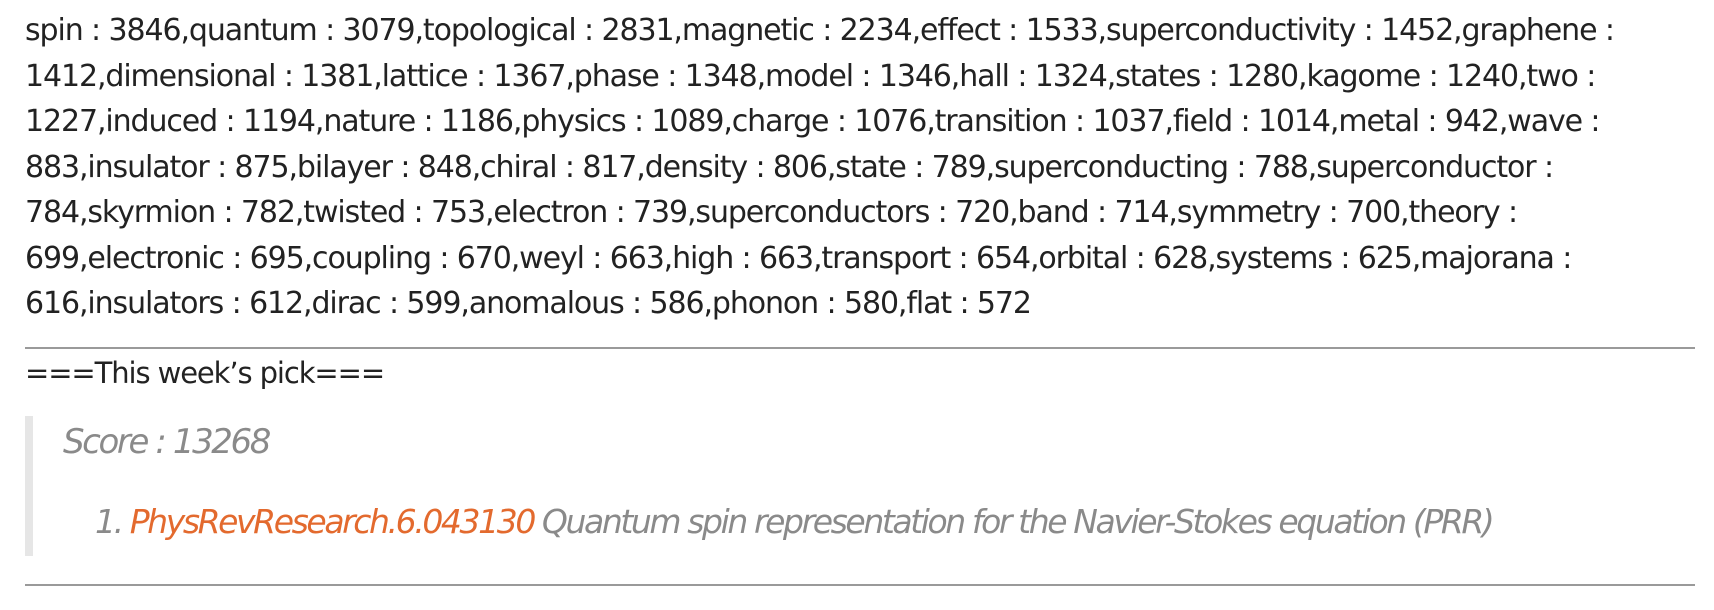  I want to click on pick-item-number: 1., so click(109, 521).